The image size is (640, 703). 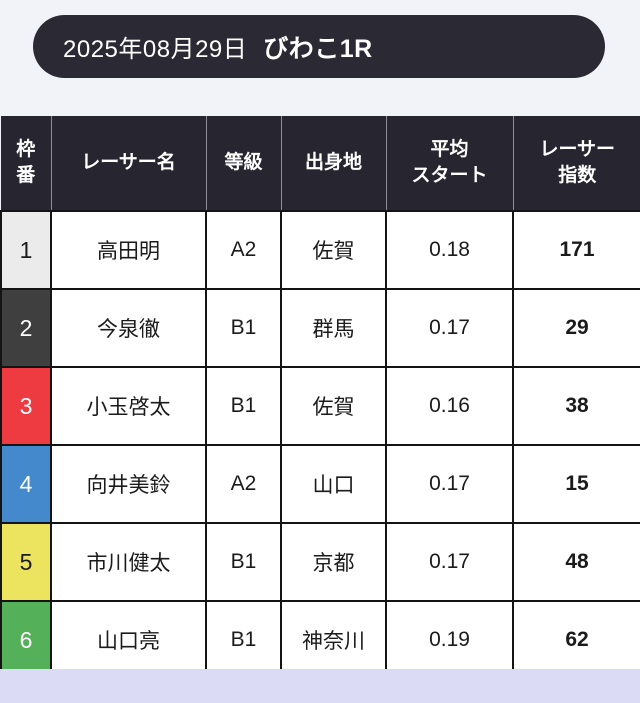 I want to click on table-row: 6 山口亮 B1 神奈川 0.19 62, so click(x=320, y=640).